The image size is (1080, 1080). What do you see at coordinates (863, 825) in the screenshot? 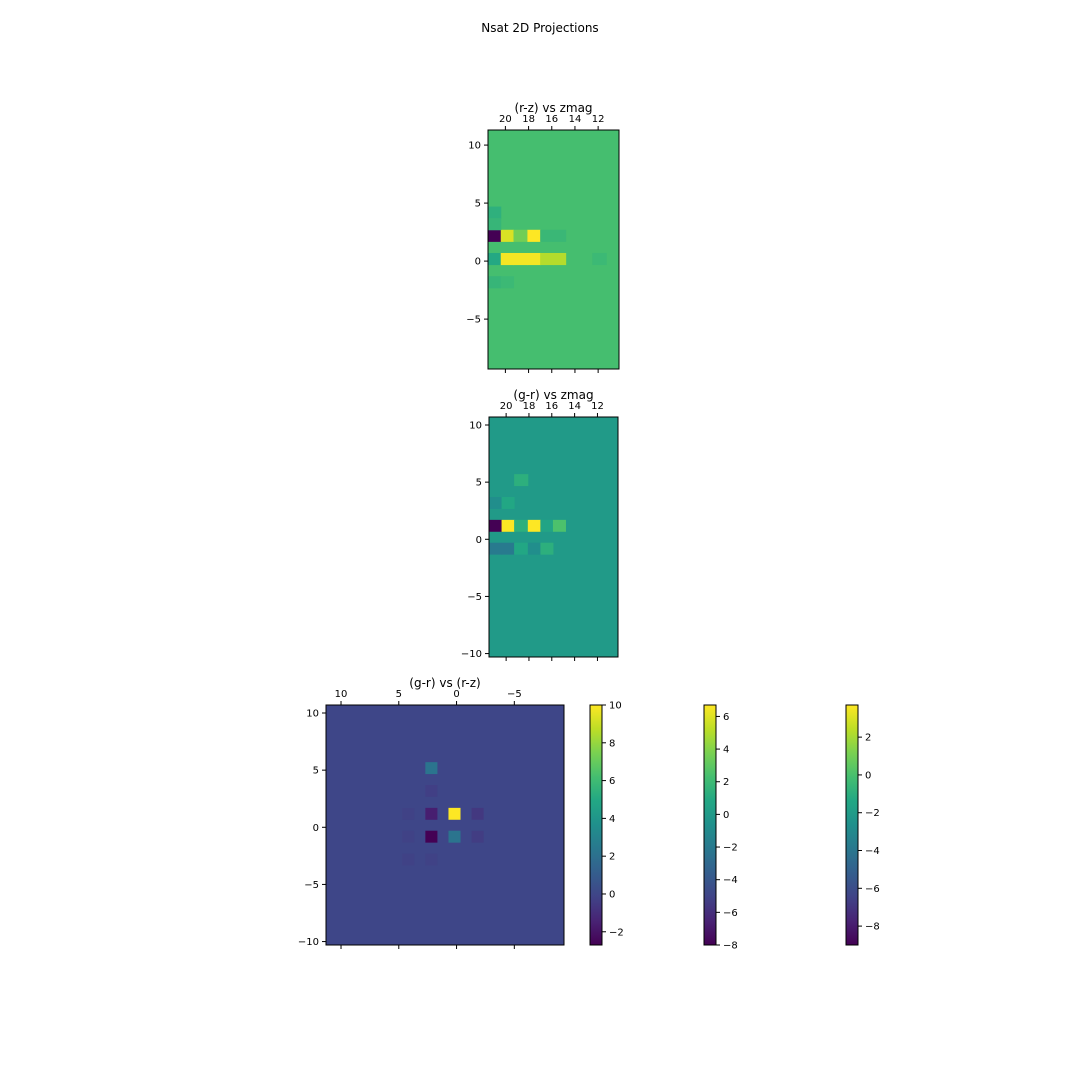
I see `colorbar-cbar-3: 2 0 −2 −4 −6 −8` at bounding box center [863, 825].